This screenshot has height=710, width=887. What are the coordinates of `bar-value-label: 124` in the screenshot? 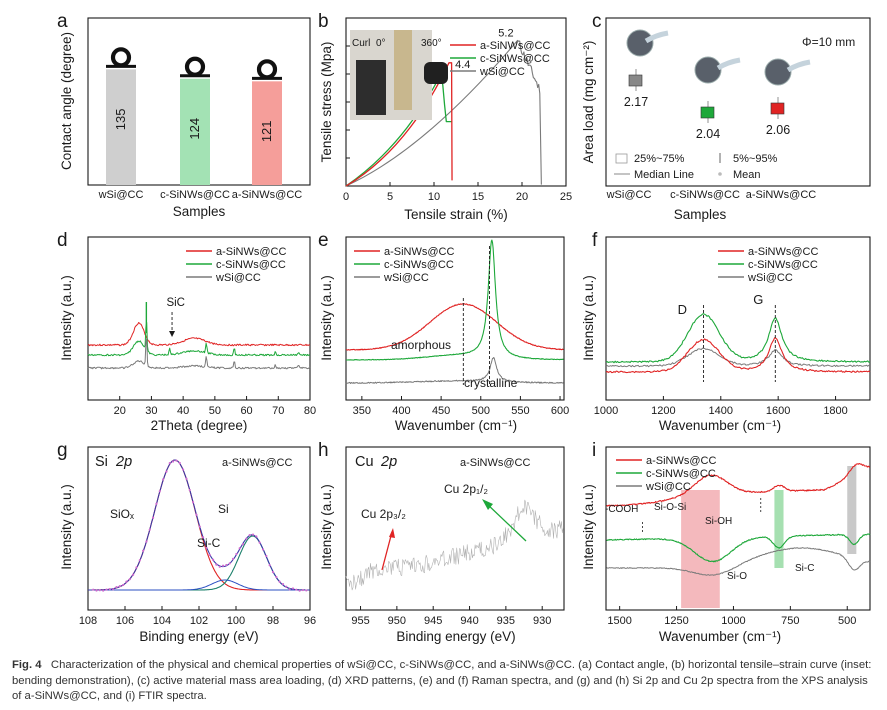 It's located at (194, 129).